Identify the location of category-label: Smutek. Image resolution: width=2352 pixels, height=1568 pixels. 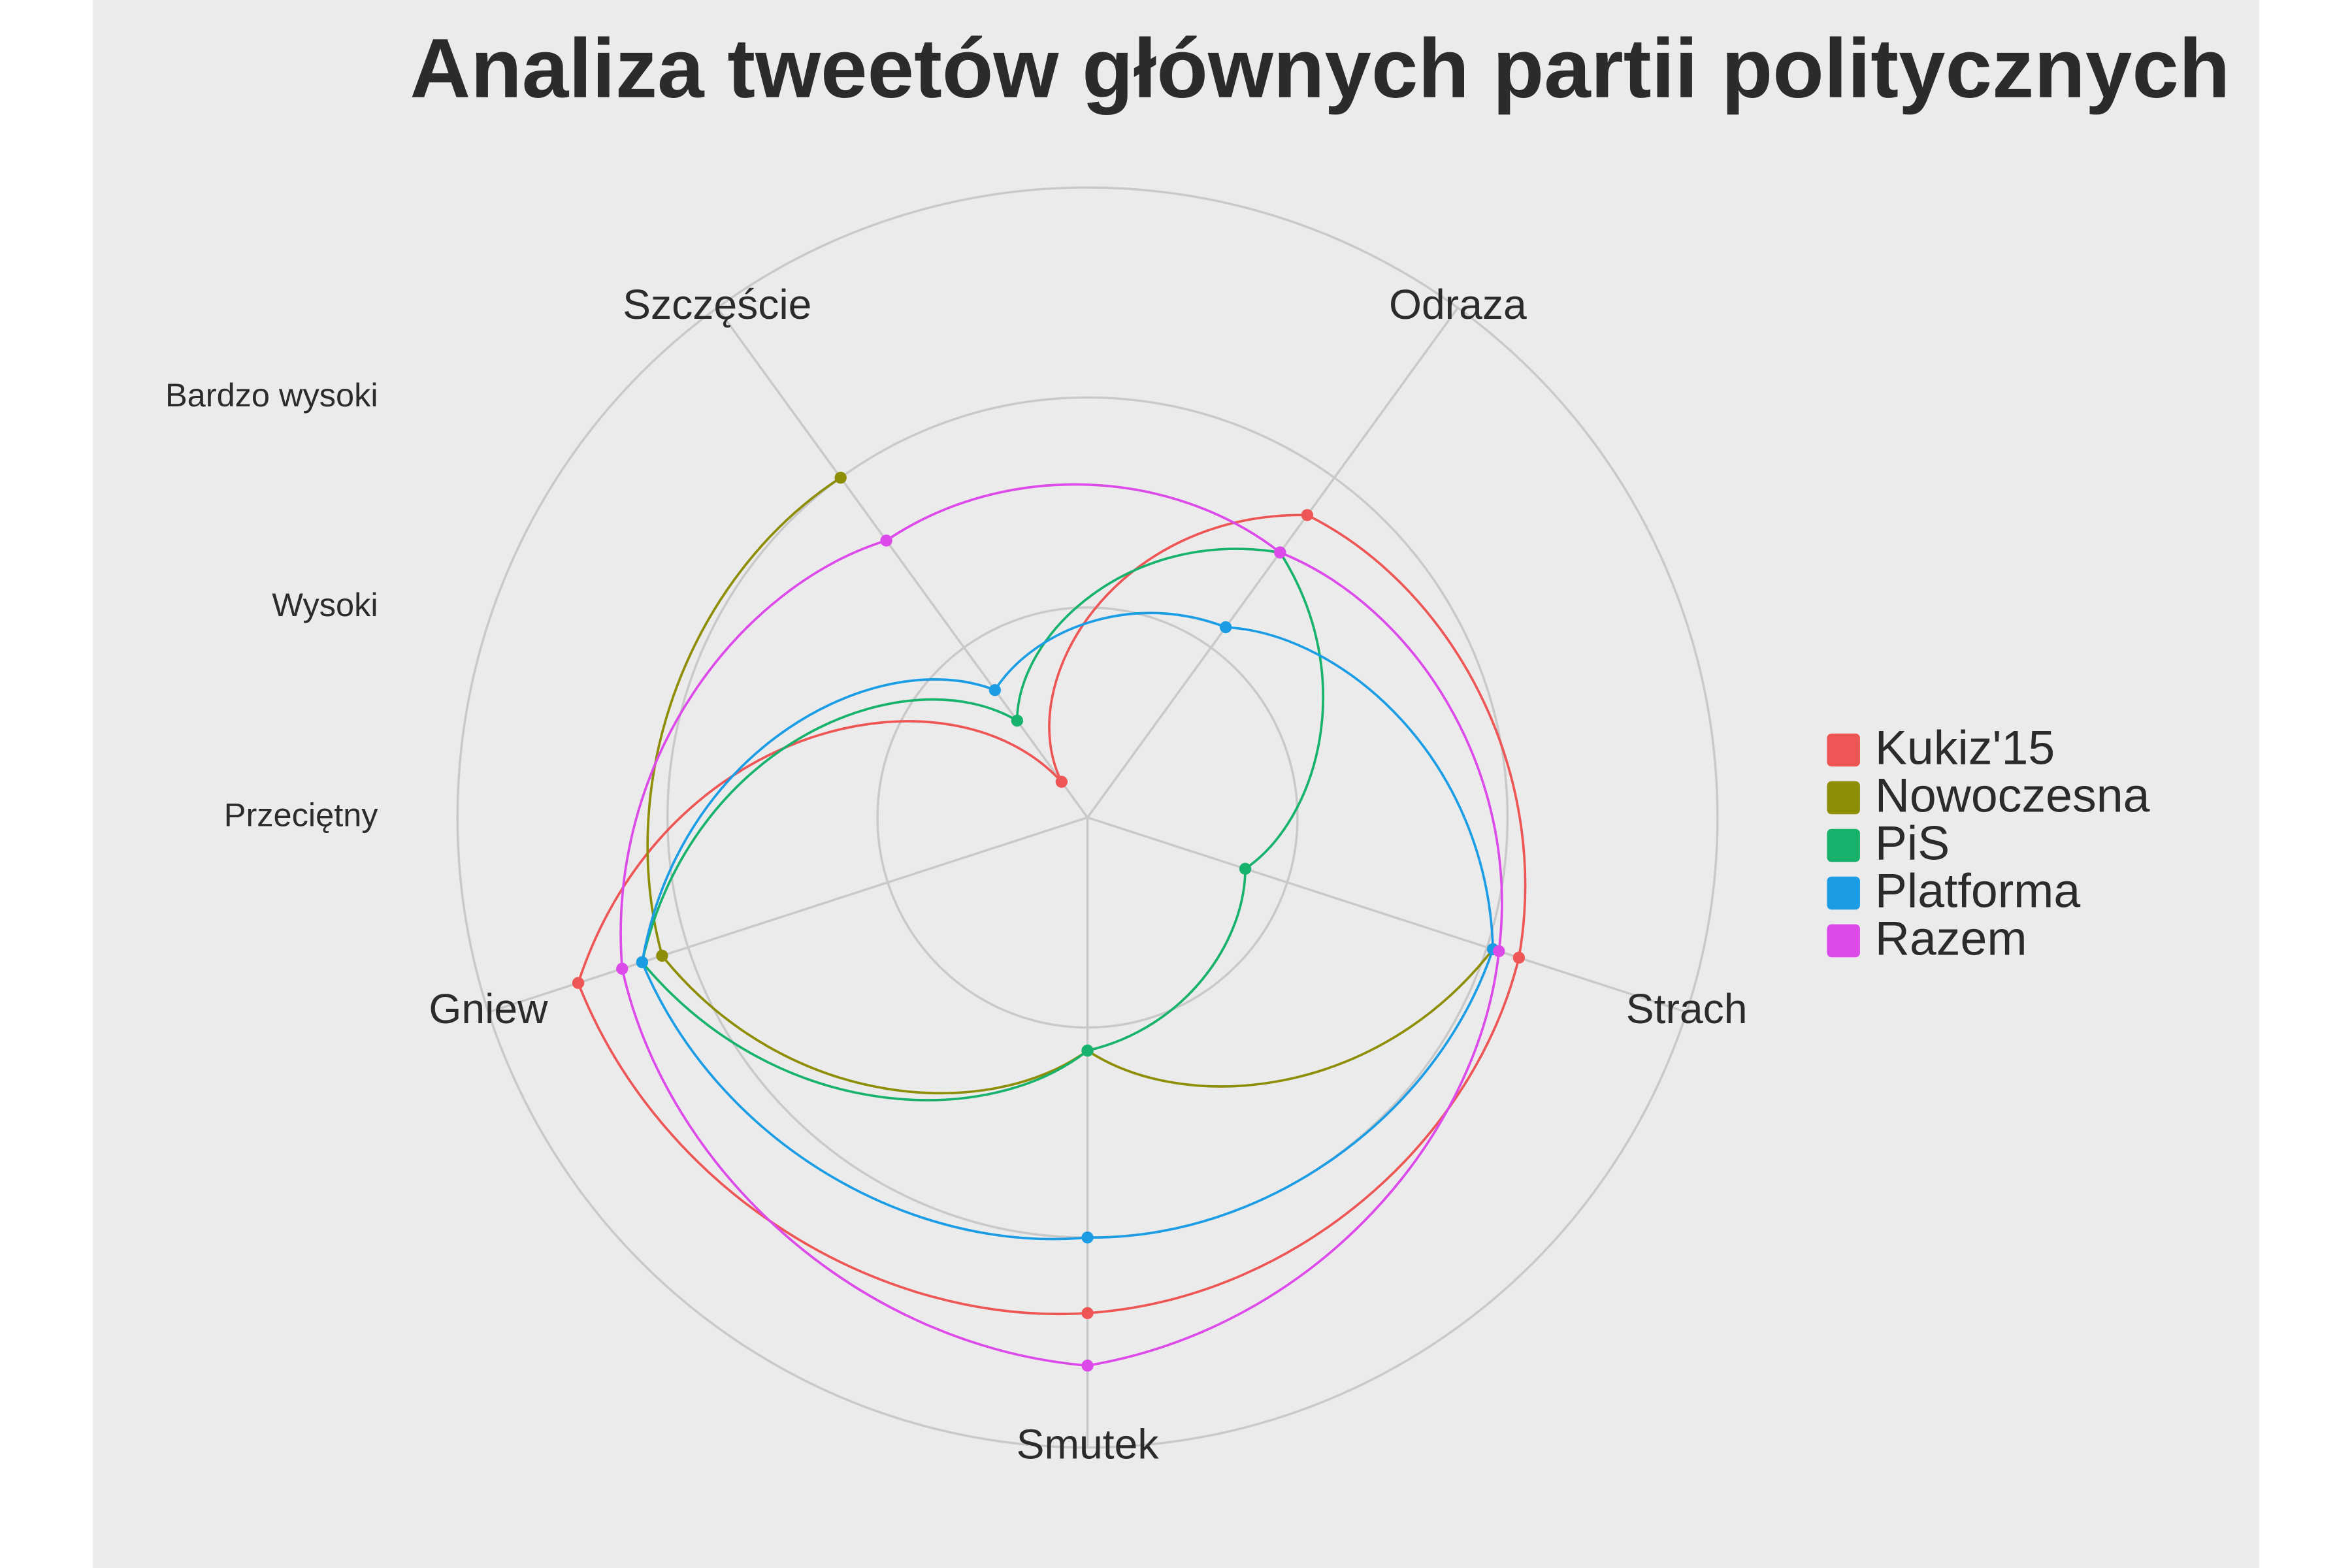
(1088, 1444).